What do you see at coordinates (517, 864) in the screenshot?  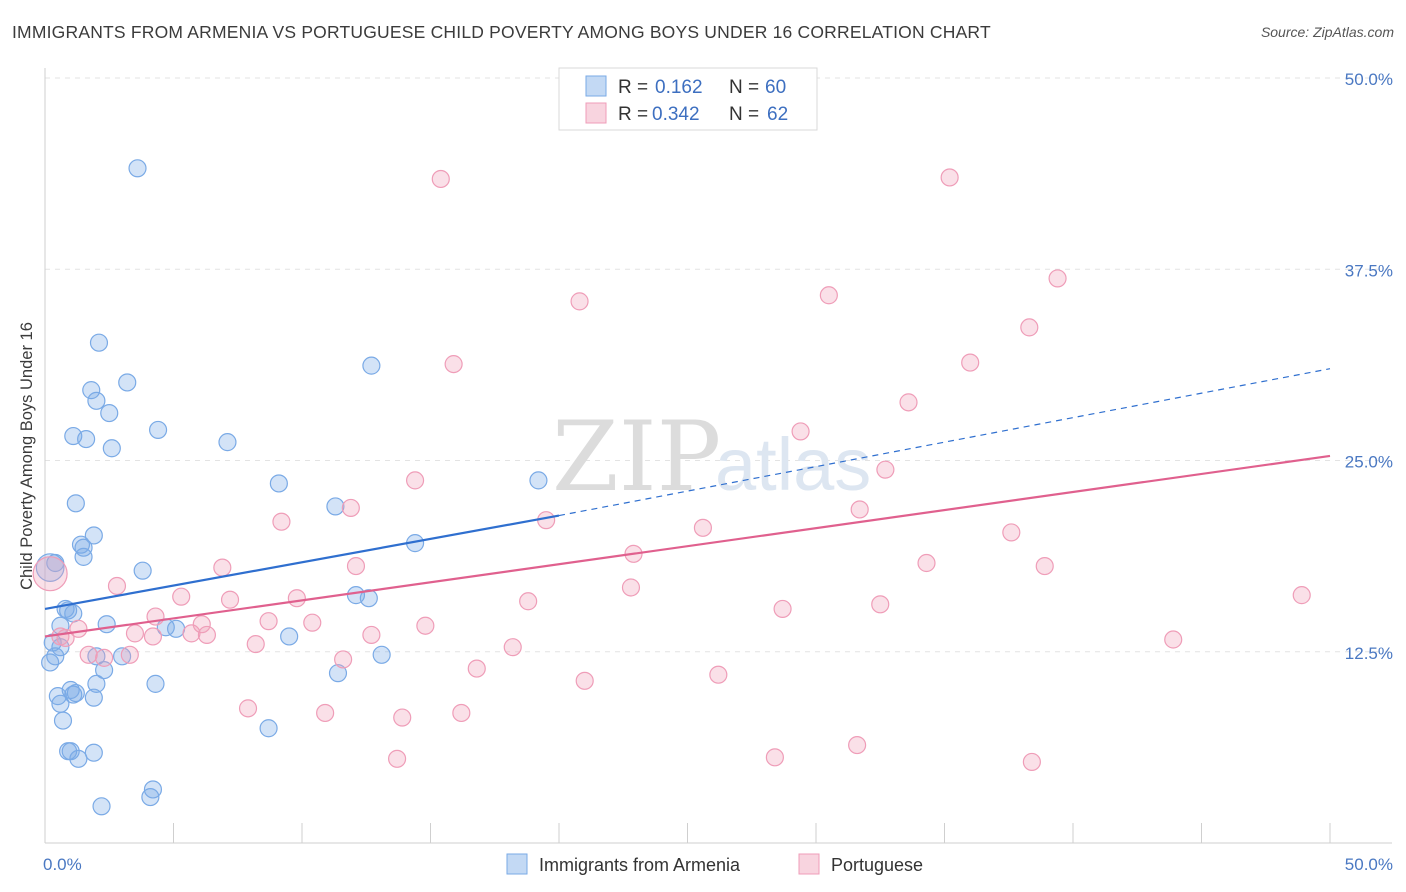 I see `bottom-legend-swatch-armenia` at bounding box center [517, 864].